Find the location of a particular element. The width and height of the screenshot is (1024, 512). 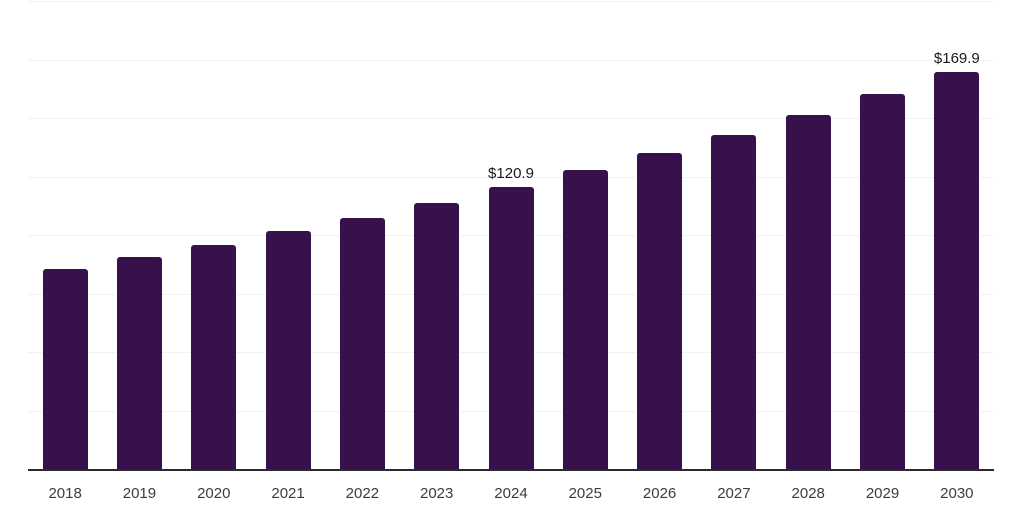

bar-2018 is located at coordinates (65, 369).